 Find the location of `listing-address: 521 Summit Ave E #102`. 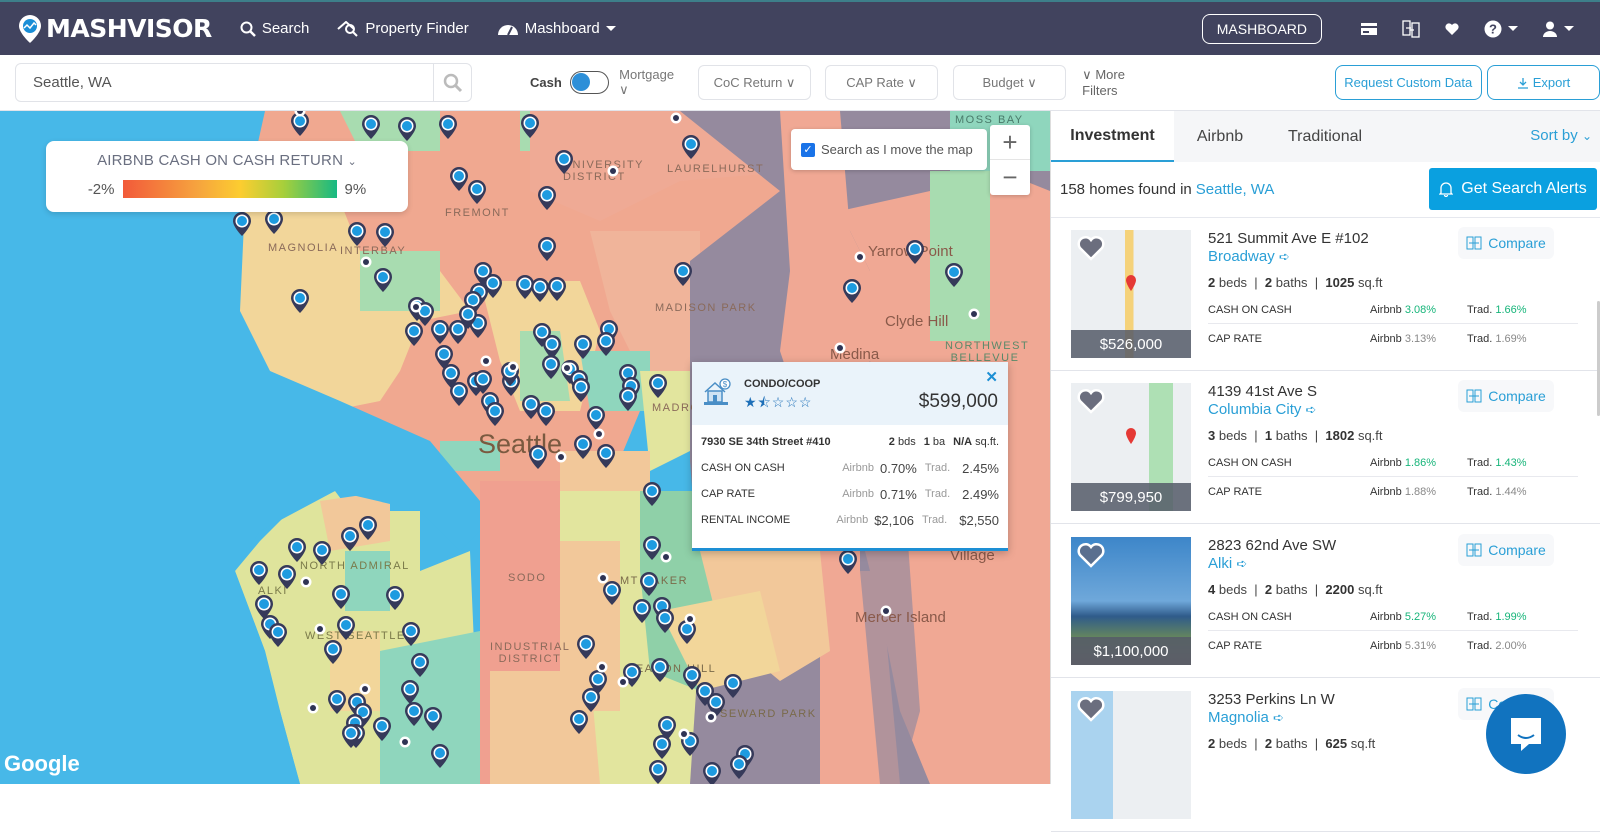

listing-address: 521 Summit Ave E #102 is located at coordinates (1288, 238).